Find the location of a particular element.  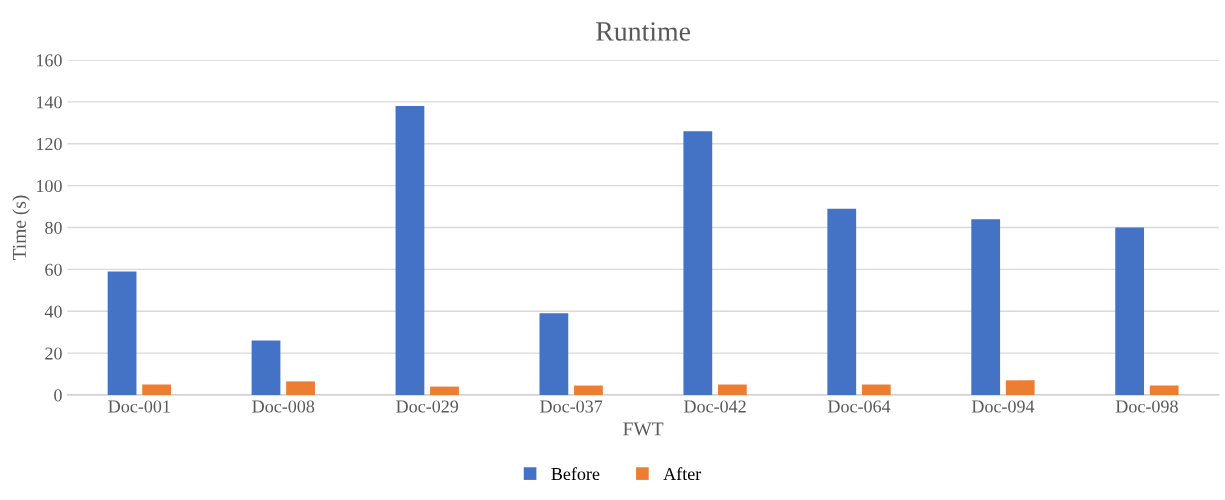

y-axis-title: Time (s) is located at coordinates (21, 228).